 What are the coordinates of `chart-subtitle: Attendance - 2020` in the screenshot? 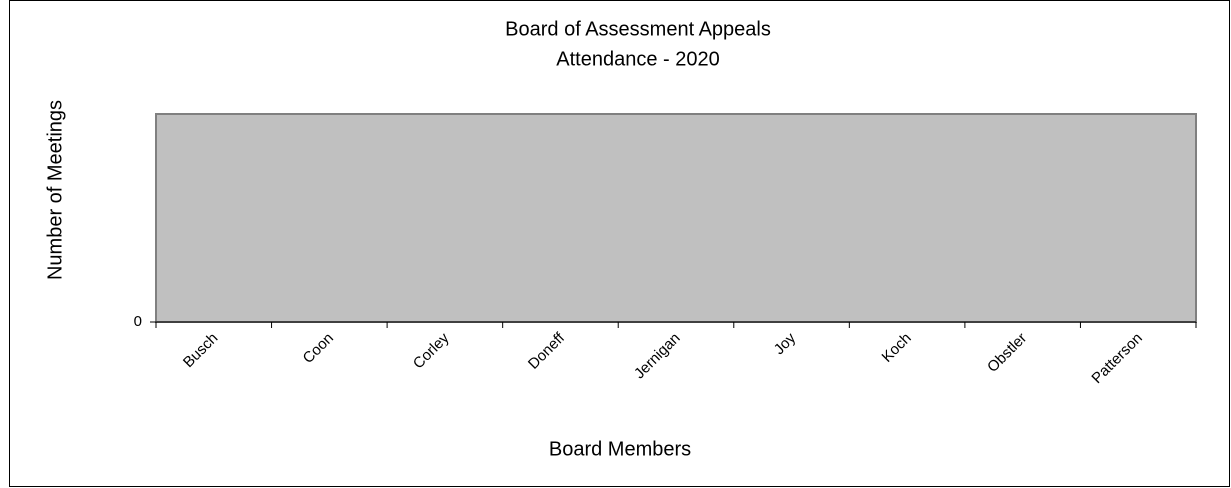 It's located at (637, 59).